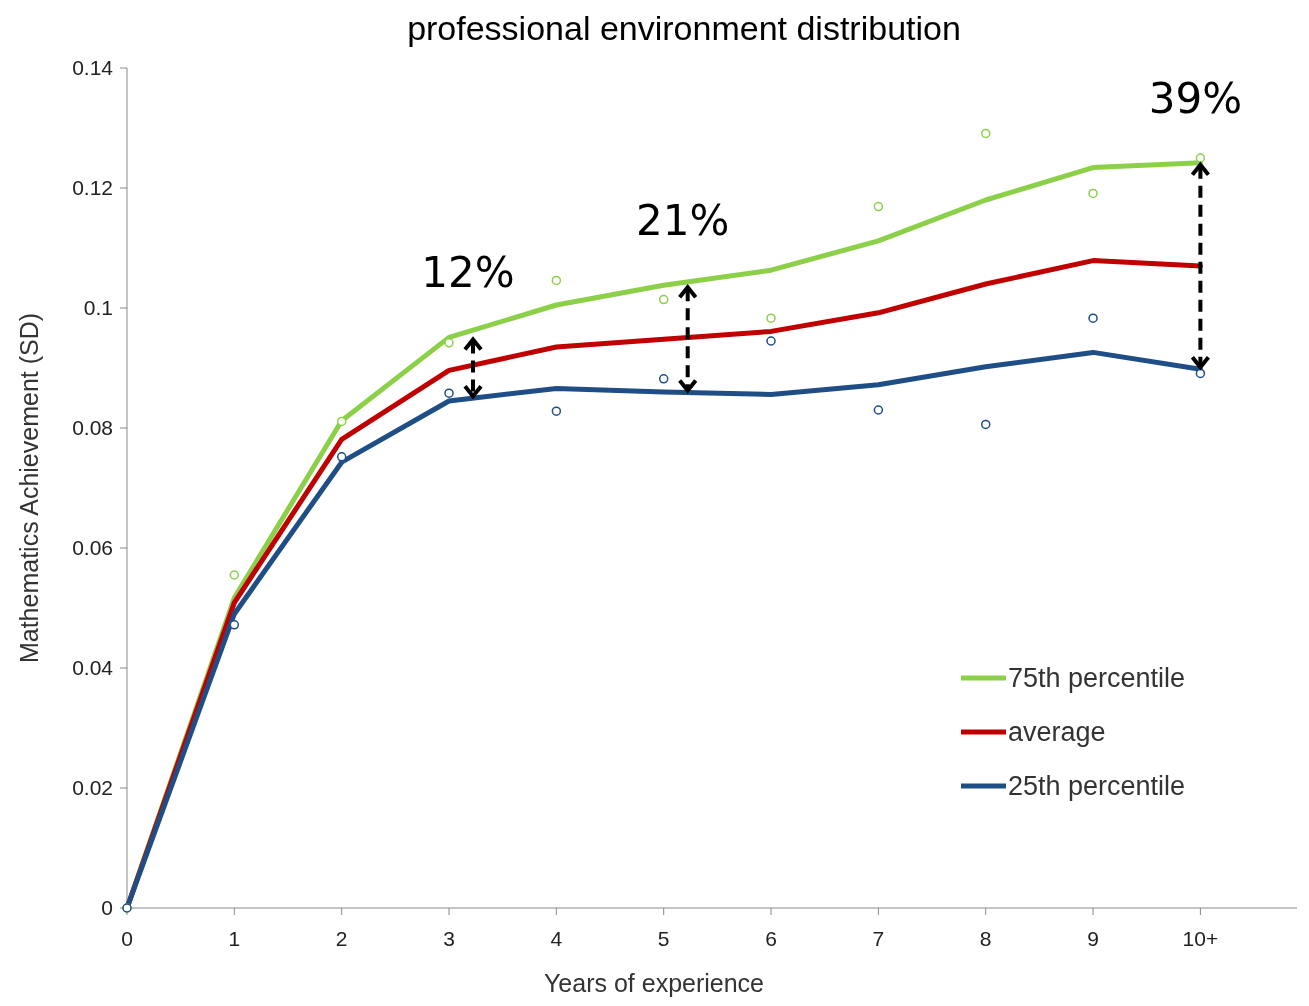 This screenshot has width=1309, height=1006. Describe the element at coordinates (29, 488) in the screenshot. I see `y-axis-title: Mathematics Achievement (SD)` at that location.